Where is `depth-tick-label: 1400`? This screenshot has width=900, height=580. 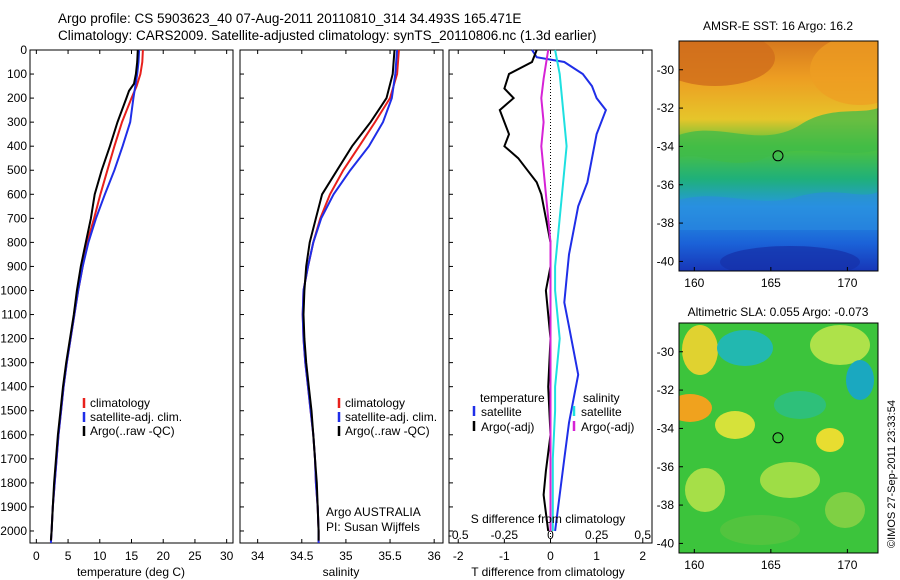 depth-tick-label: 1400 is located at coordinates (13, 387).